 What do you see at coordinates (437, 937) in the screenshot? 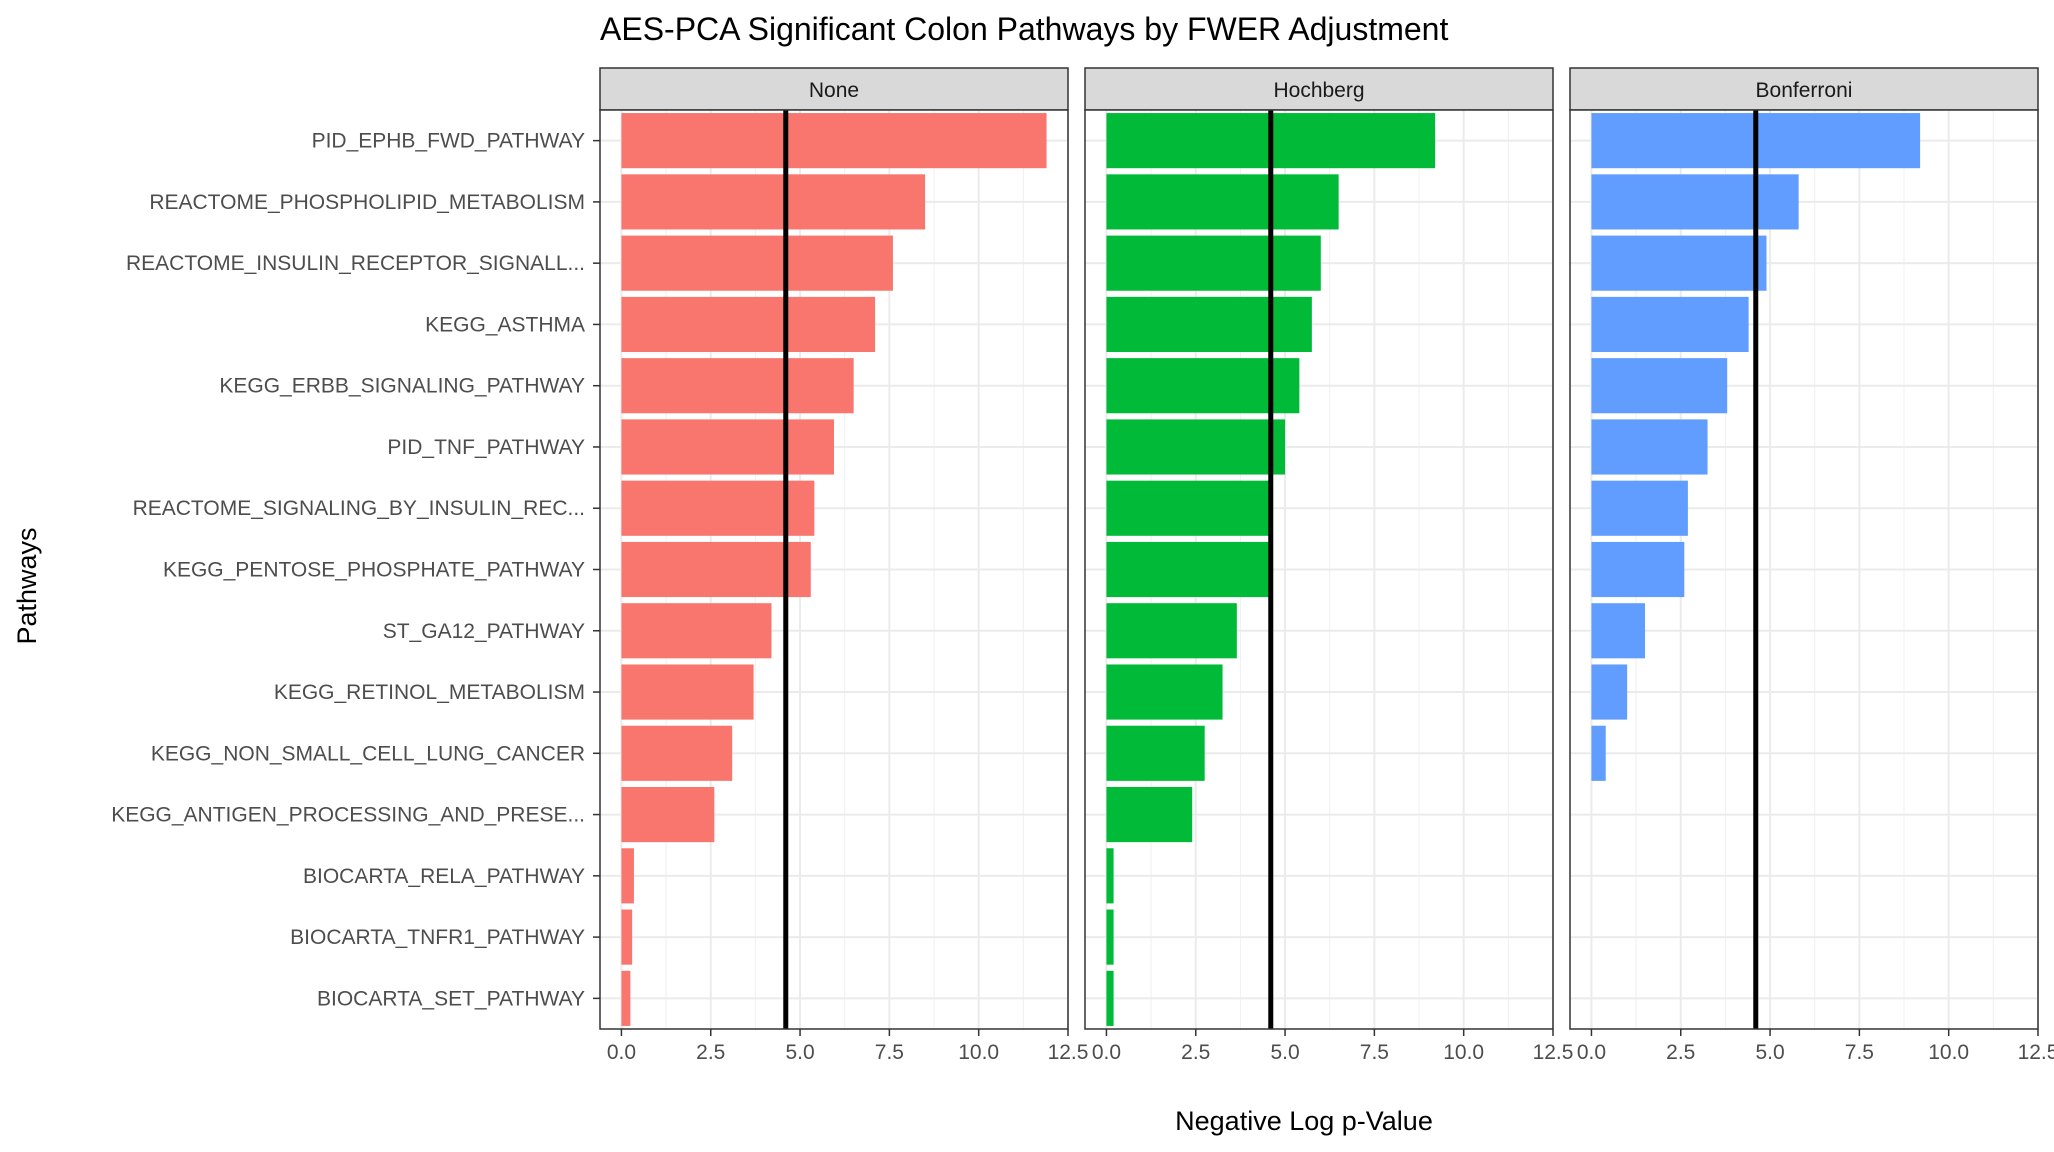
I see `y-tick-label: BIOCARTA_TNFR1_PATHWAY` at bounding box center [437, 937].